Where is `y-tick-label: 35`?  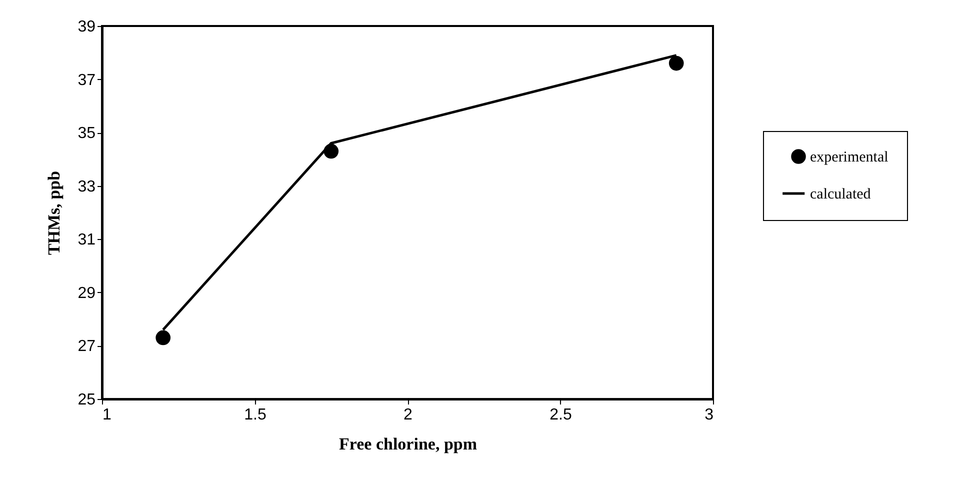 y-tick-label: 35 is located at coordinates (87, 133).